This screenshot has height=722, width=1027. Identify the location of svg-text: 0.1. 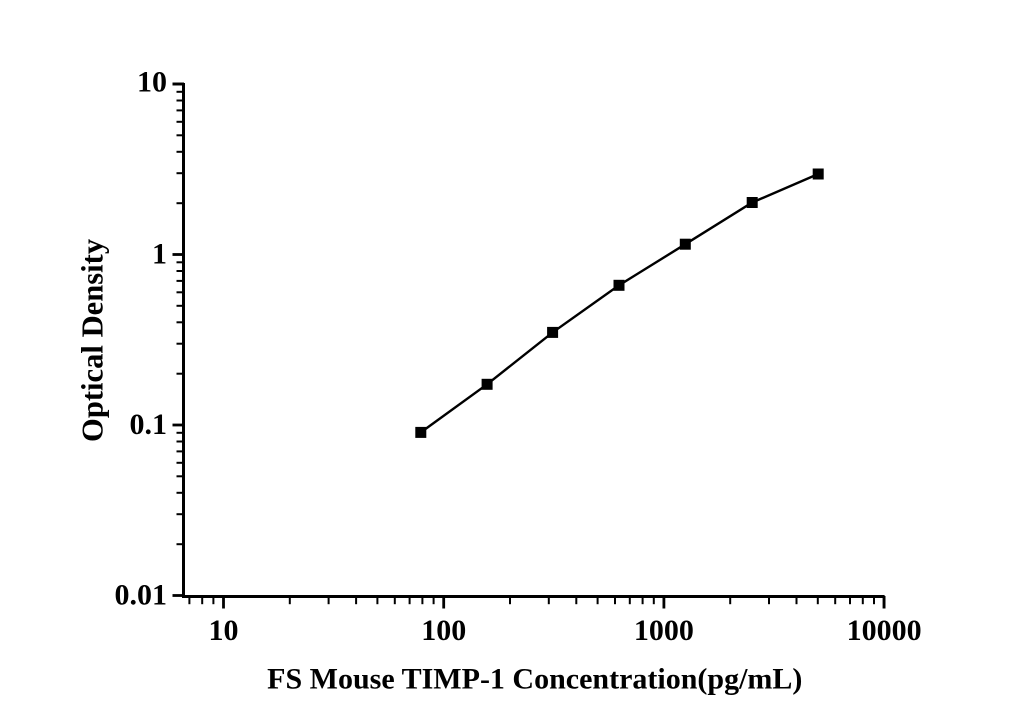
(149, 424).